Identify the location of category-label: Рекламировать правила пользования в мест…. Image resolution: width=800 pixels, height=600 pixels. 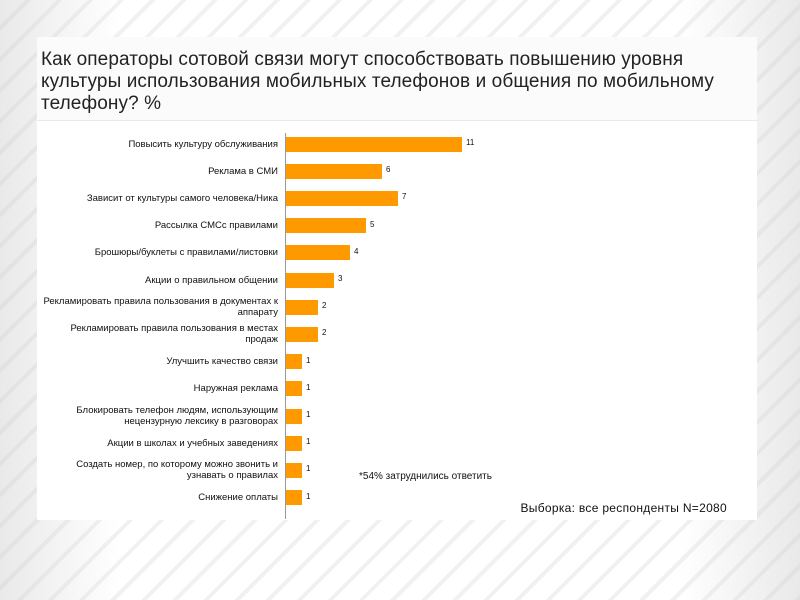
(174, 334).